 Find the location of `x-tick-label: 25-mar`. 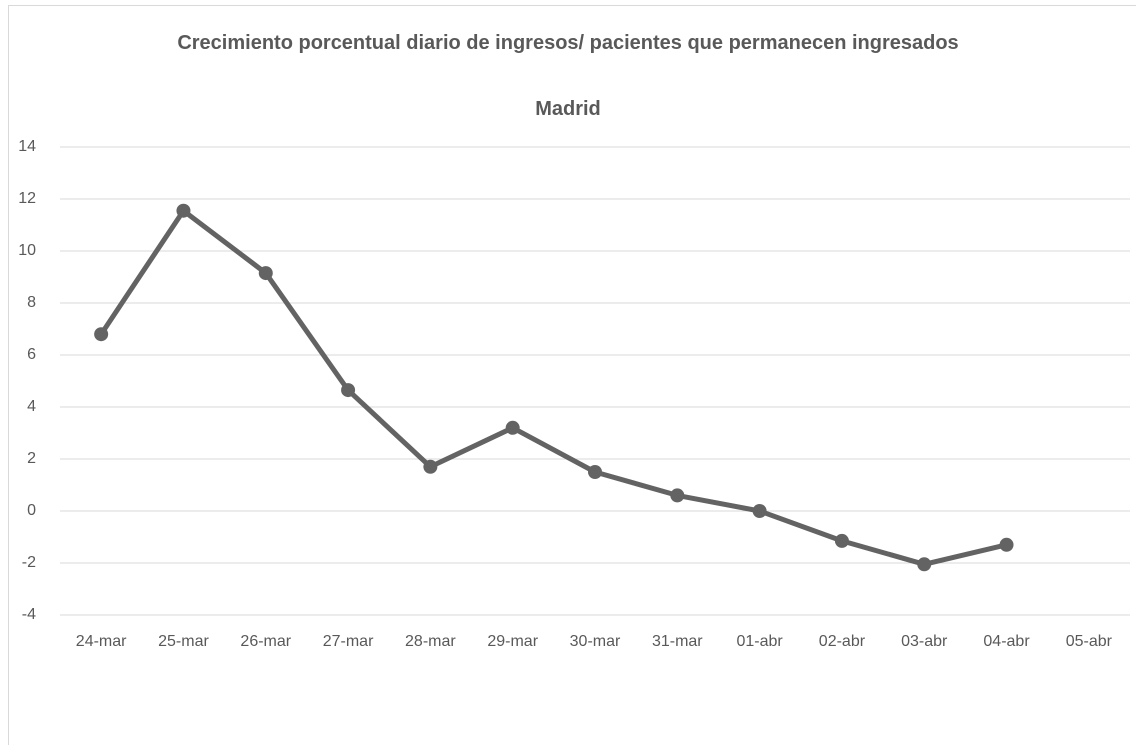

x-tick-label: 25-mar is located at coordinates (183, 641).